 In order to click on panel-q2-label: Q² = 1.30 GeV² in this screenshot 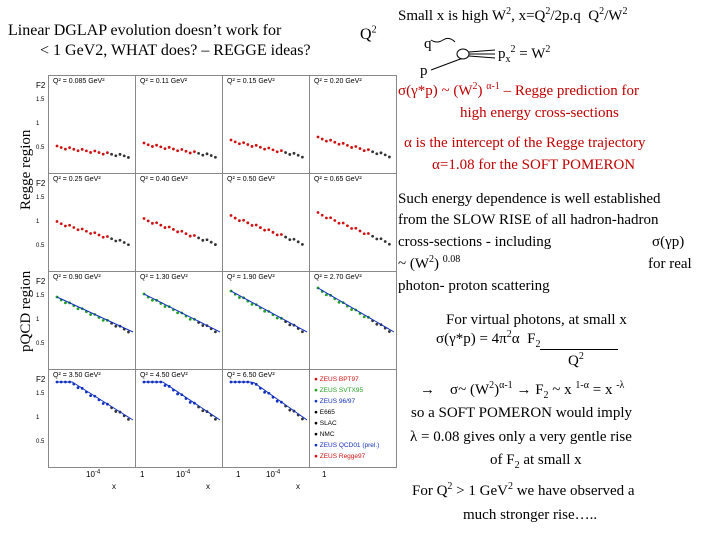, I will do `click(164, 277)`.